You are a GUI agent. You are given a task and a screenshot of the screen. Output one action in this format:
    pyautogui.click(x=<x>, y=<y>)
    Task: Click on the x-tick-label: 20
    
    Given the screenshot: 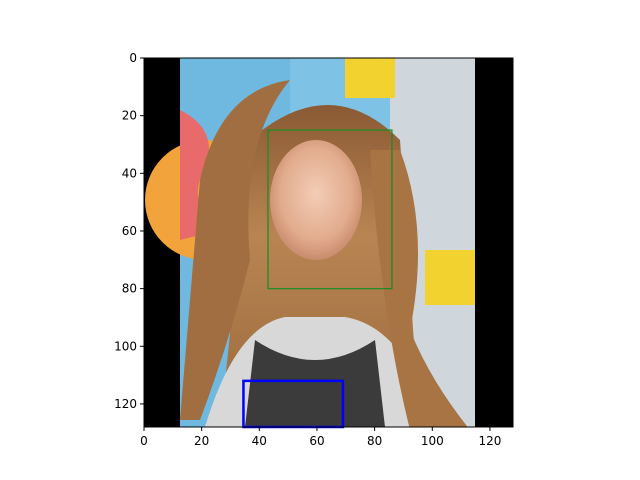 What is the action you would take?
    pyautogui.click(x=201, y=441)
    